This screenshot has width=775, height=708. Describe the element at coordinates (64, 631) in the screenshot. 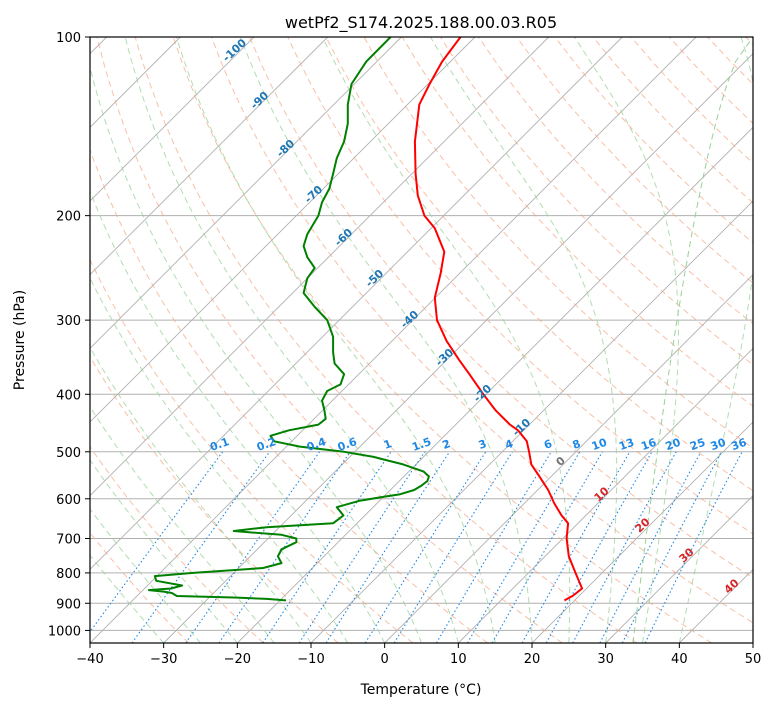

I see `y-tick-label: 1000` at that location.